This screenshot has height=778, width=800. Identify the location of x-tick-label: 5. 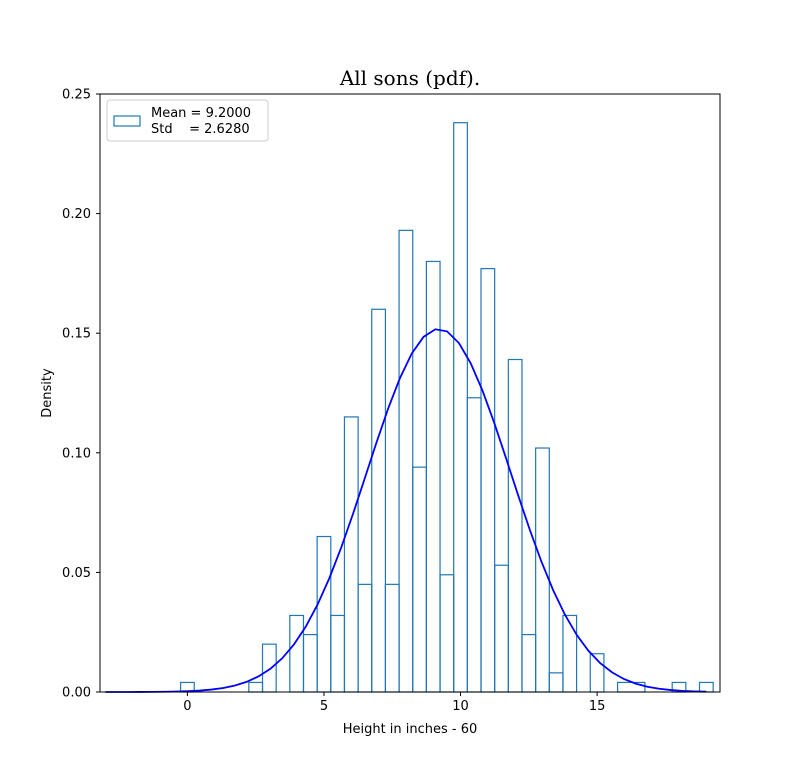
(324, 706).